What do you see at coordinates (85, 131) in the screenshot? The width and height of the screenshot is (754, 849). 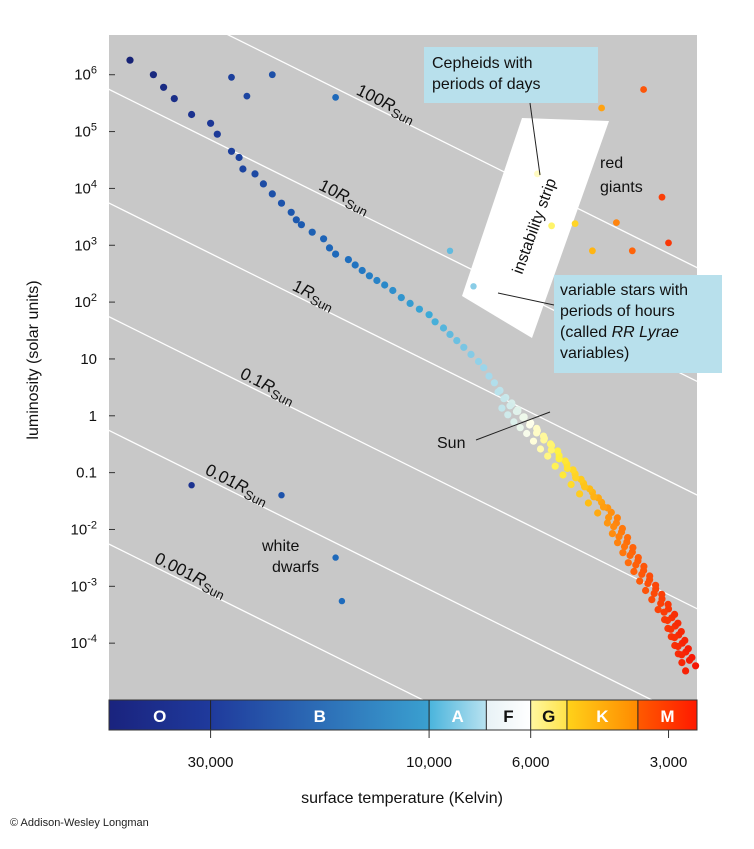 I see `y-tick-label: 10⁵` at bounding box center [85, 131].